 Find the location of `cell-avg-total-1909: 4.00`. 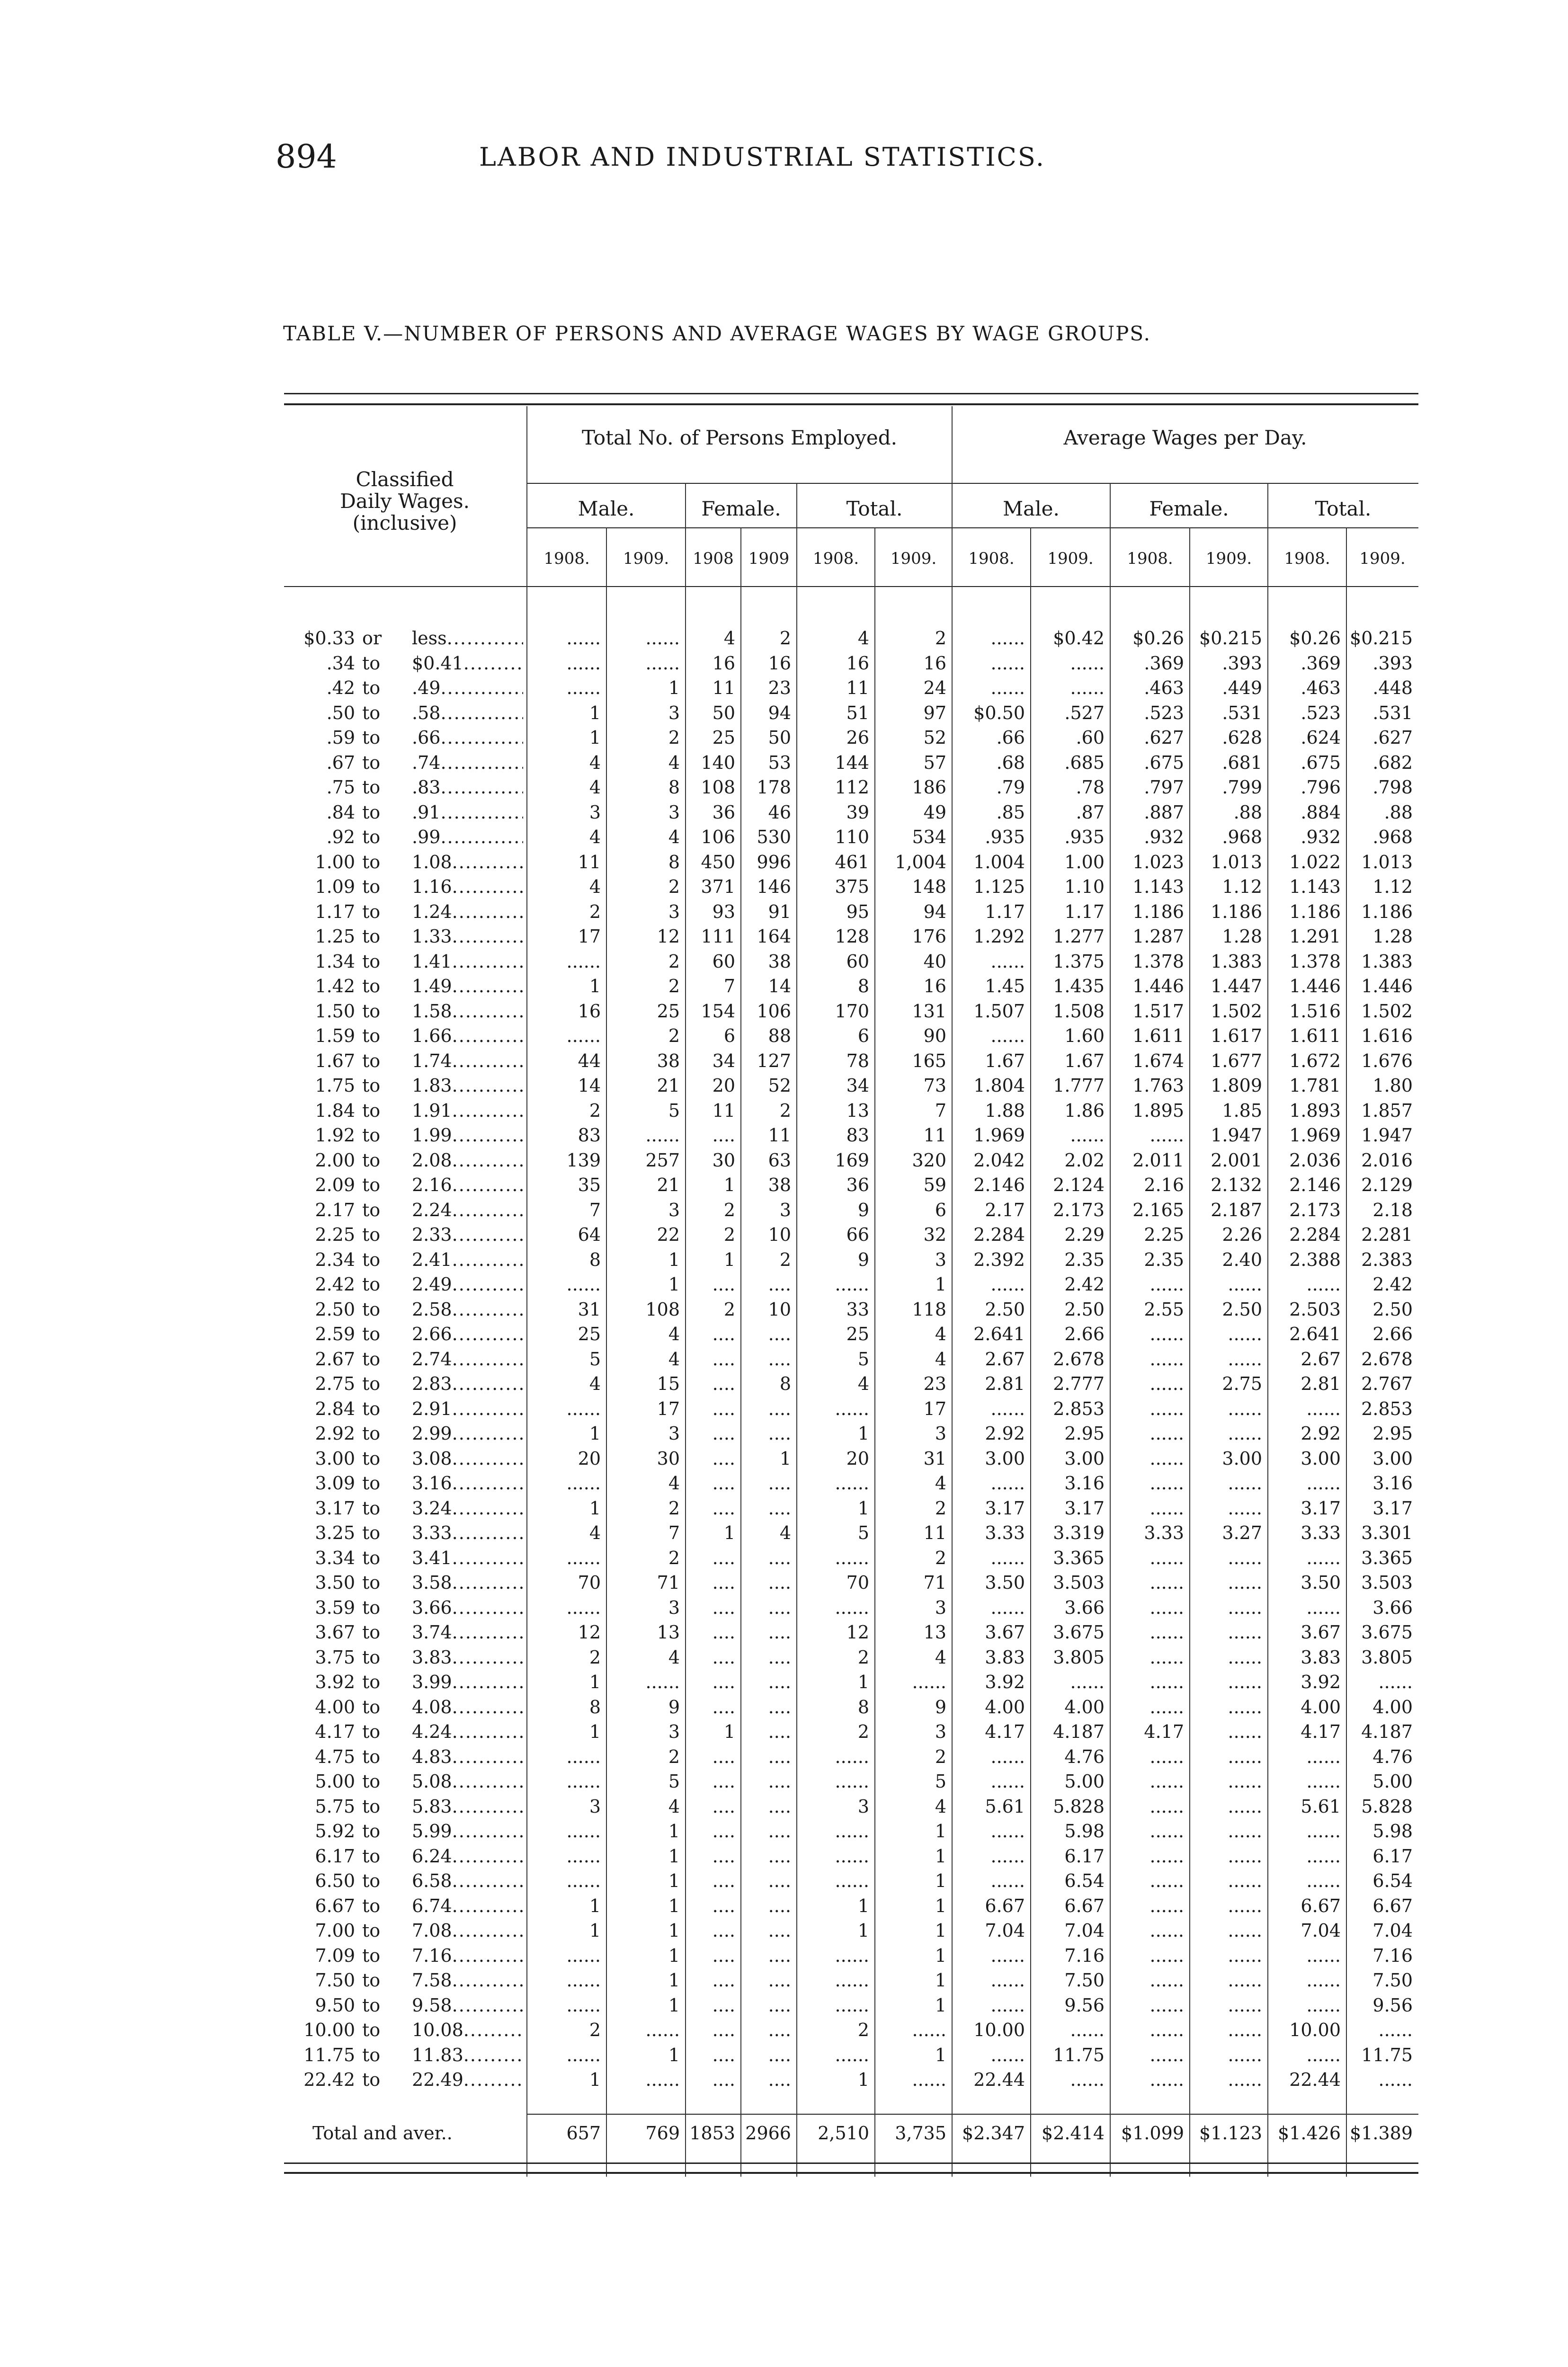

cell-avg-total-1909: 4.00 is located at coordinates (1392, 1706).